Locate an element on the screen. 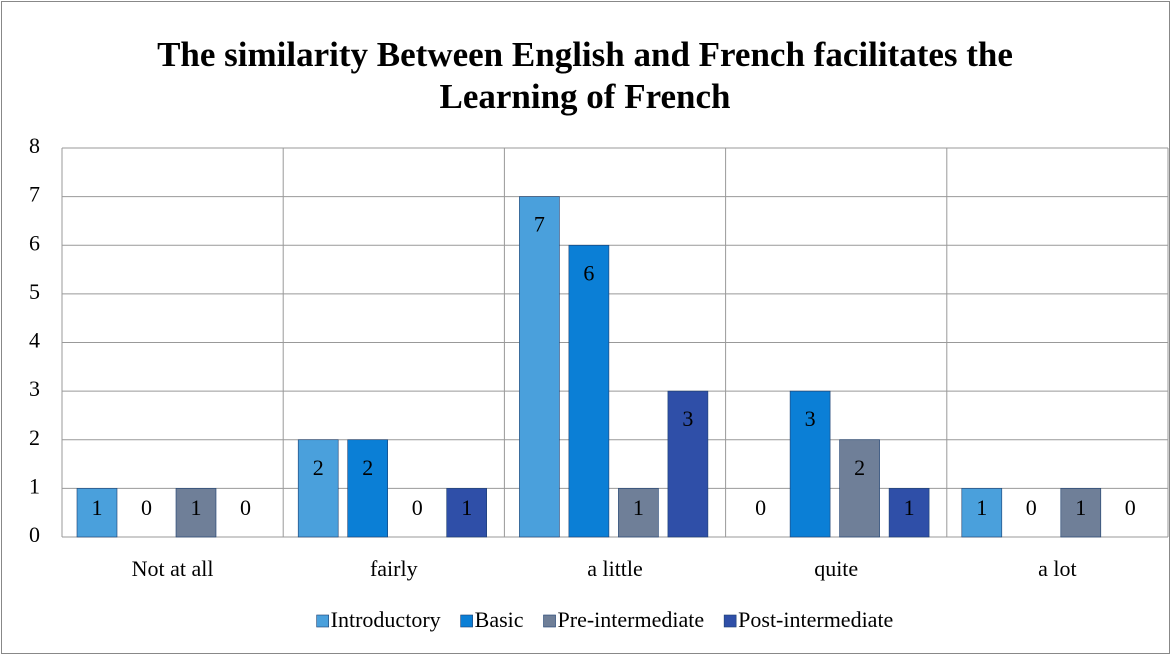 This screenshot has height=656, width=1172. x-tick-label: quite is located at coordinates (836, 568).